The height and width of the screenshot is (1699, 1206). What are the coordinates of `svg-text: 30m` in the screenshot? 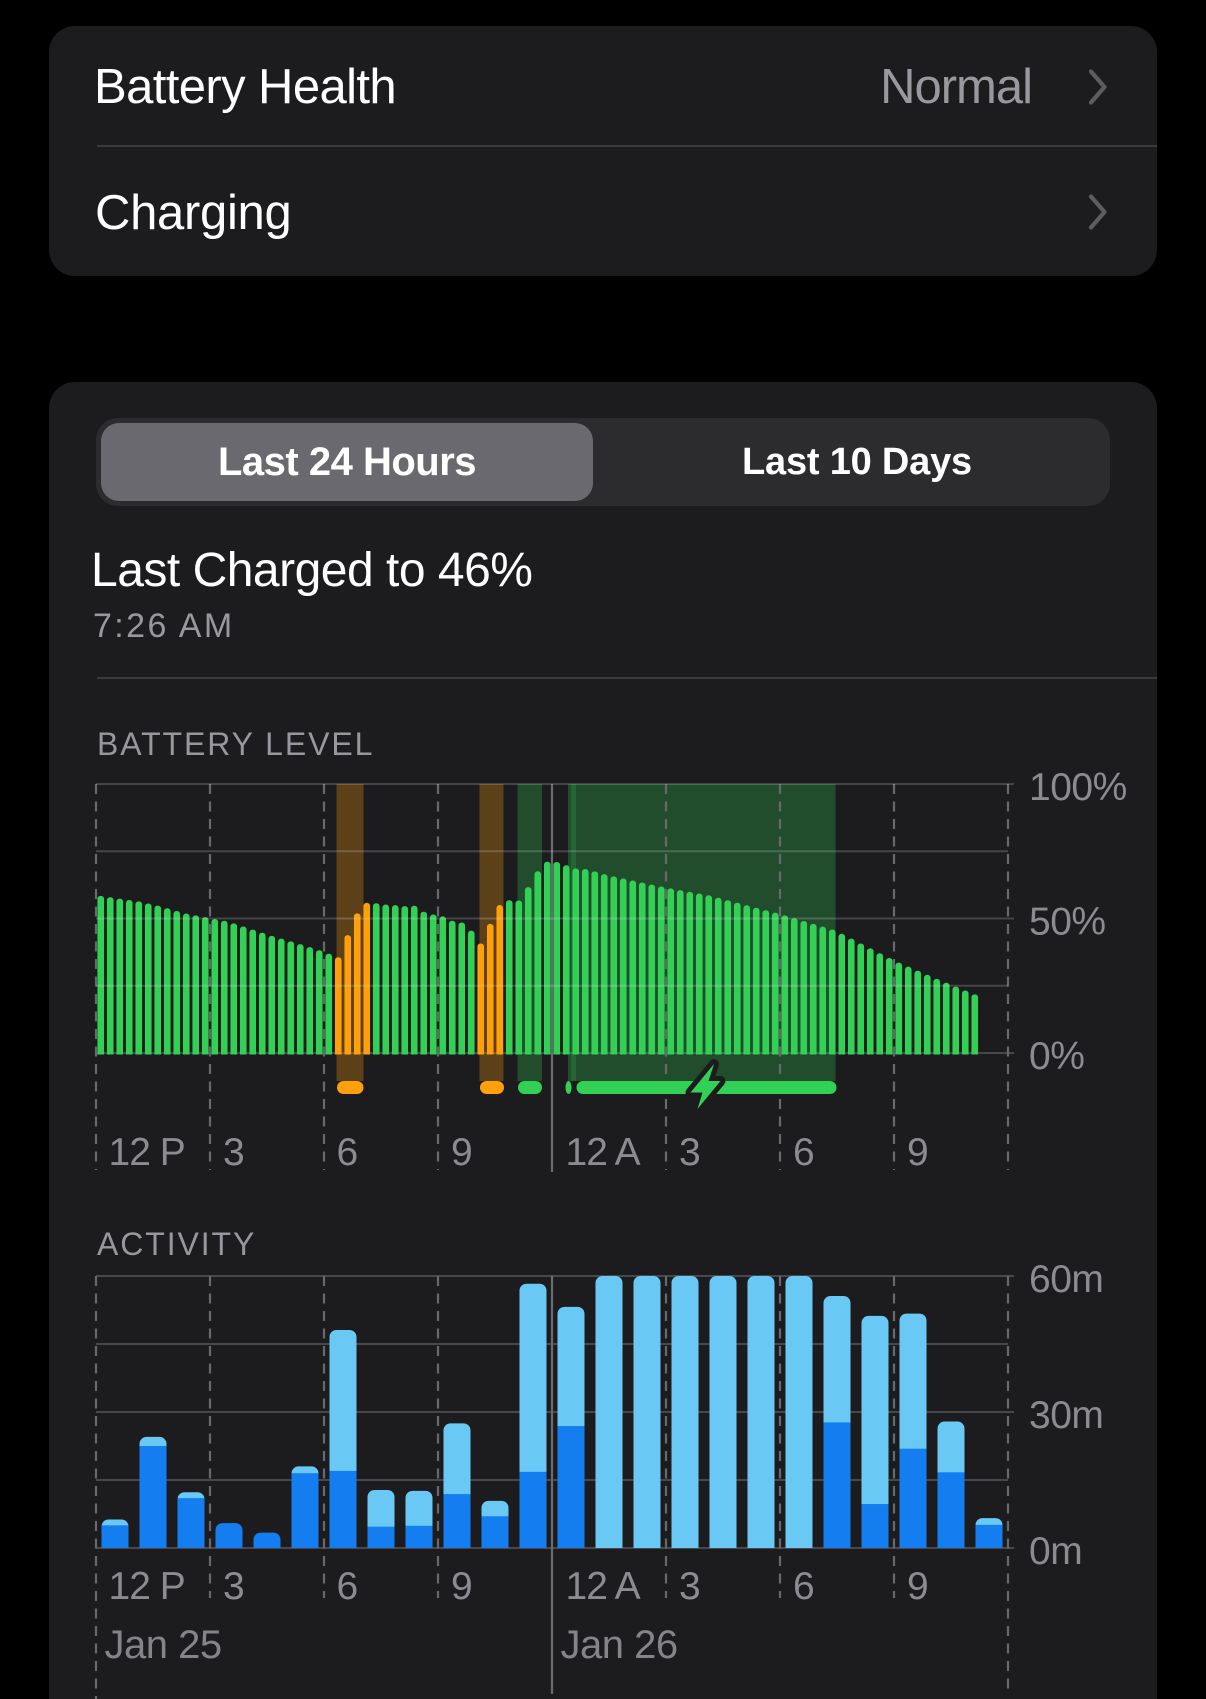 It's located at (1066, 1415).